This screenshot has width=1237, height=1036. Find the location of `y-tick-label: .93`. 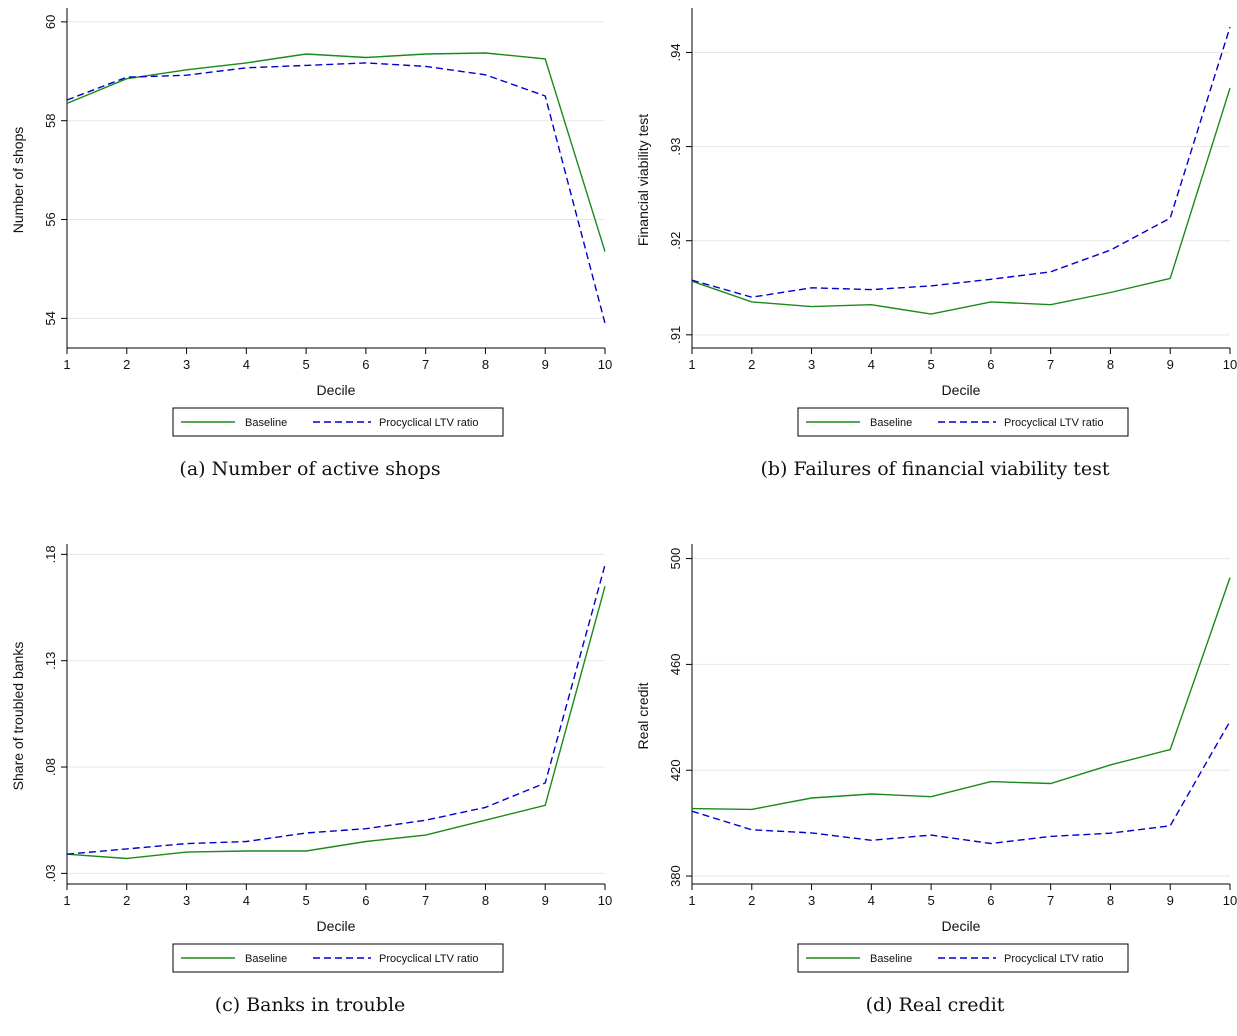

y-tick-label: .93 is located at coordinates (675, 147).